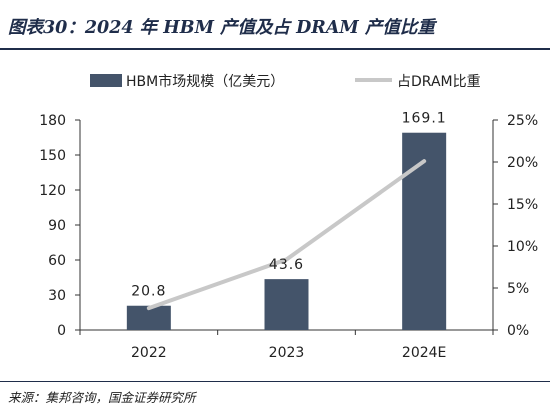 This screenshot has height=413, width=550. Describe the element at coordinates (522, 247) in the screenshot. I see `right-tick-label: 10%` at that location.